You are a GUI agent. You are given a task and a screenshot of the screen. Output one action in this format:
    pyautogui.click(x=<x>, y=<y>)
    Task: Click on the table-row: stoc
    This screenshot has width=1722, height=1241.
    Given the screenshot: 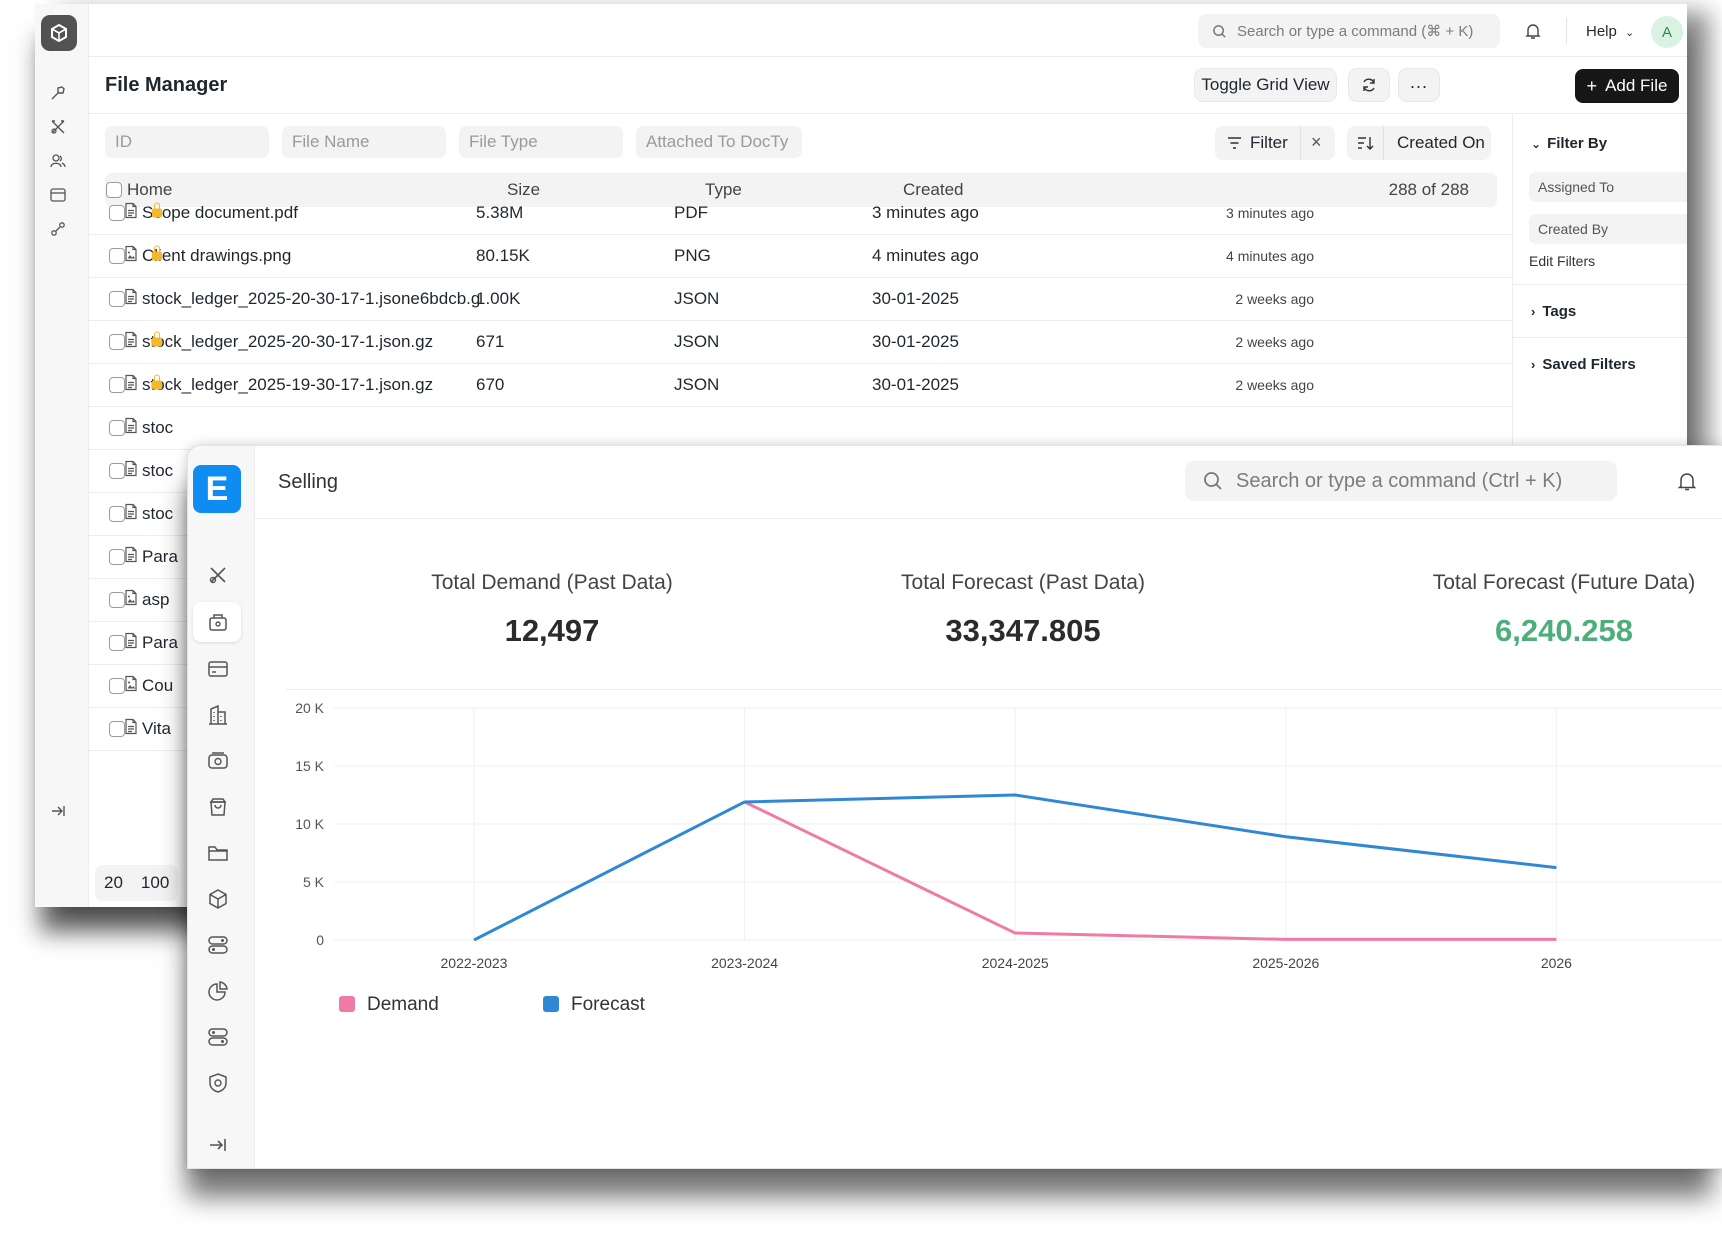 What is the action you would take?
    pyautogui.click(x=800, y=428)
    